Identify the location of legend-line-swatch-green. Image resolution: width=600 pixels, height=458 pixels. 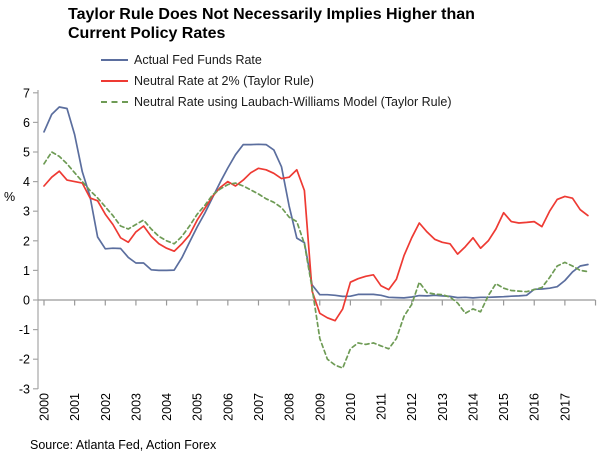
(114, 101).